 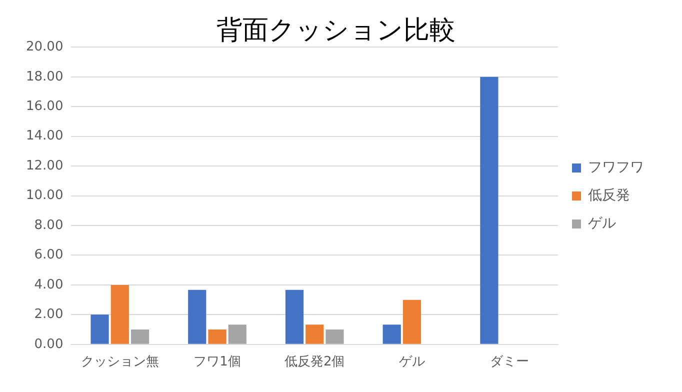 What do you see at coordinates (616, 168) in the screenshot?
I see `legend-label: フワフワ` at bounding box center [616, 168].